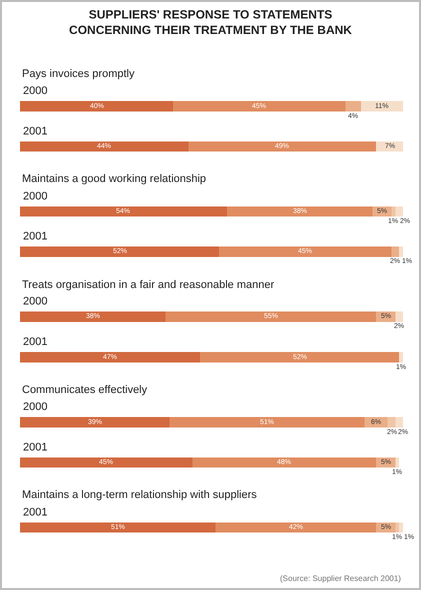 The width and height of the screenshot is (421, 590). I want to click on annotation: Pays invoices promptly, so click(78, 74).